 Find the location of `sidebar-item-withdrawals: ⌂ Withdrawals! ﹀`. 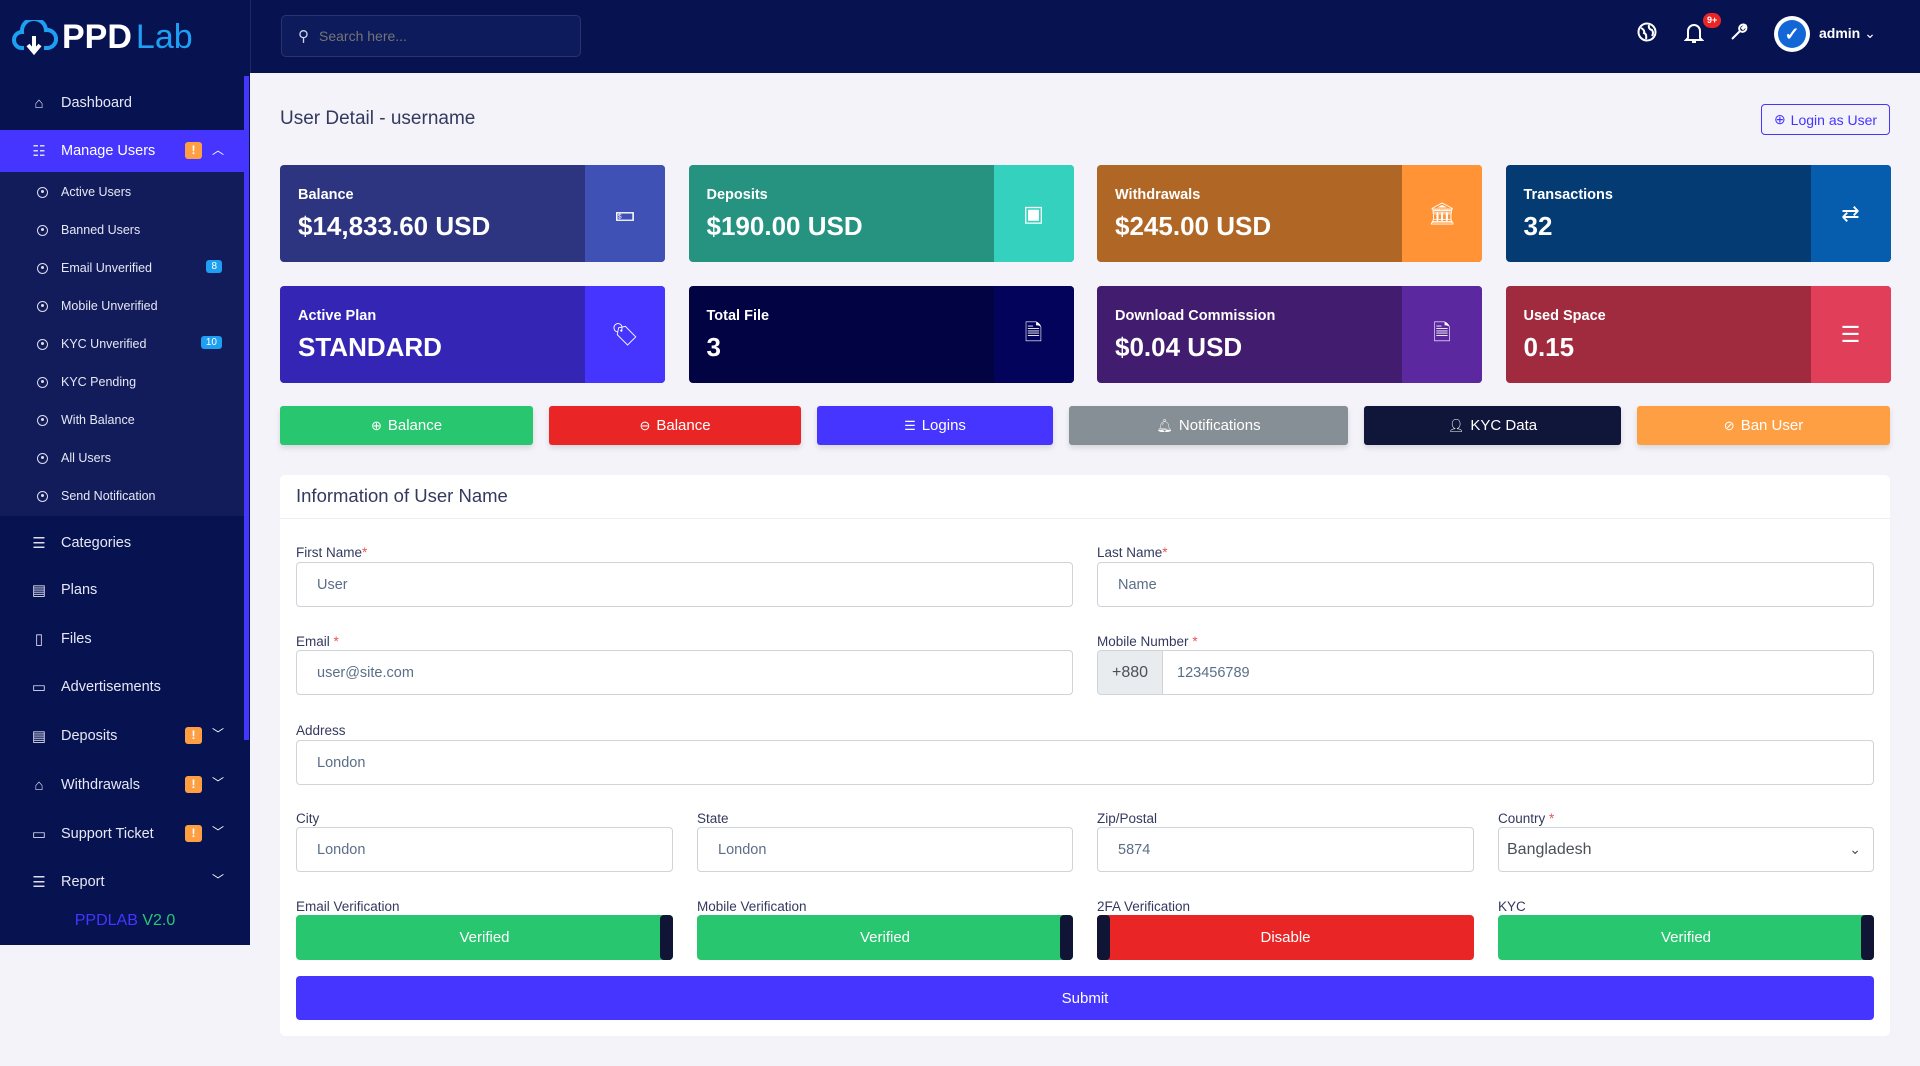

sidebar-item-withdrawals: ⌂ Withdrawals! ﹀ is located at coordinates (122, 785).